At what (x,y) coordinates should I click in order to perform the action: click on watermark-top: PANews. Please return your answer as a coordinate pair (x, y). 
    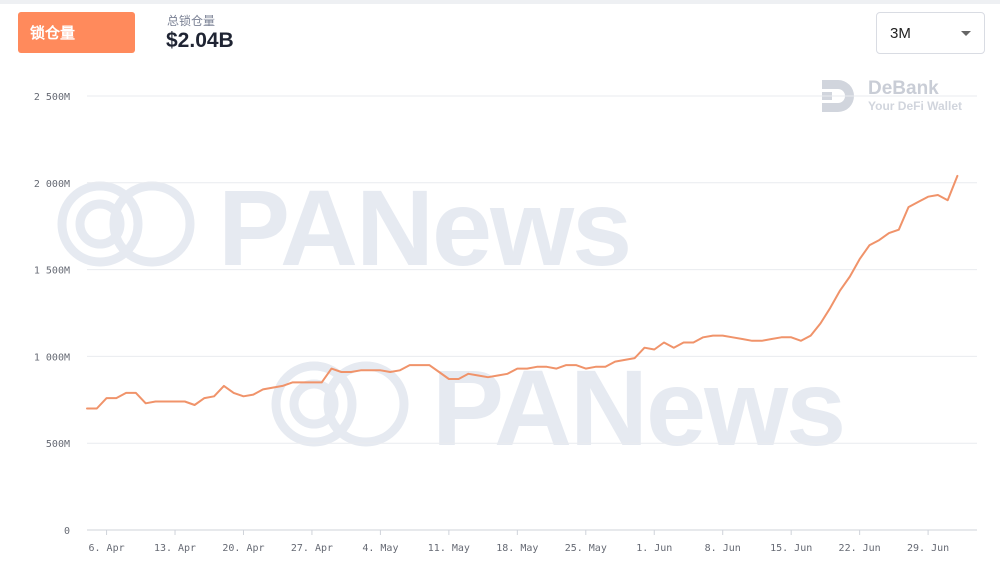
    Looking at the image, I should click on (340, 227).